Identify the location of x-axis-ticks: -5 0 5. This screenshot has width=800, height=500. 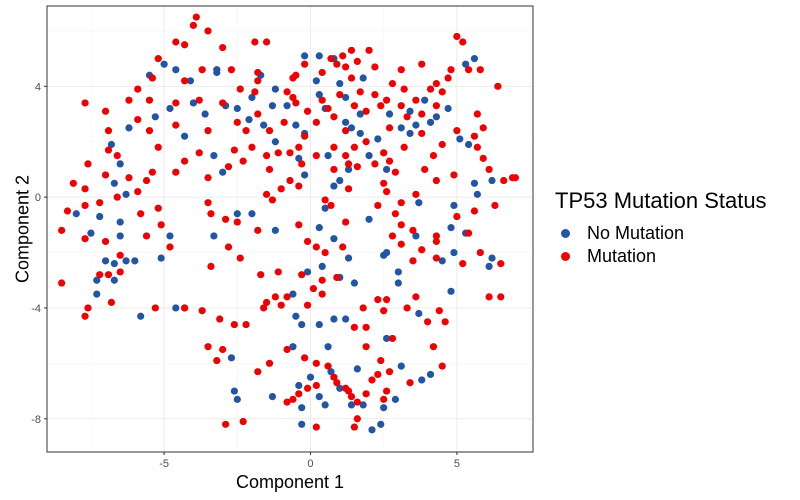
(309, 461).